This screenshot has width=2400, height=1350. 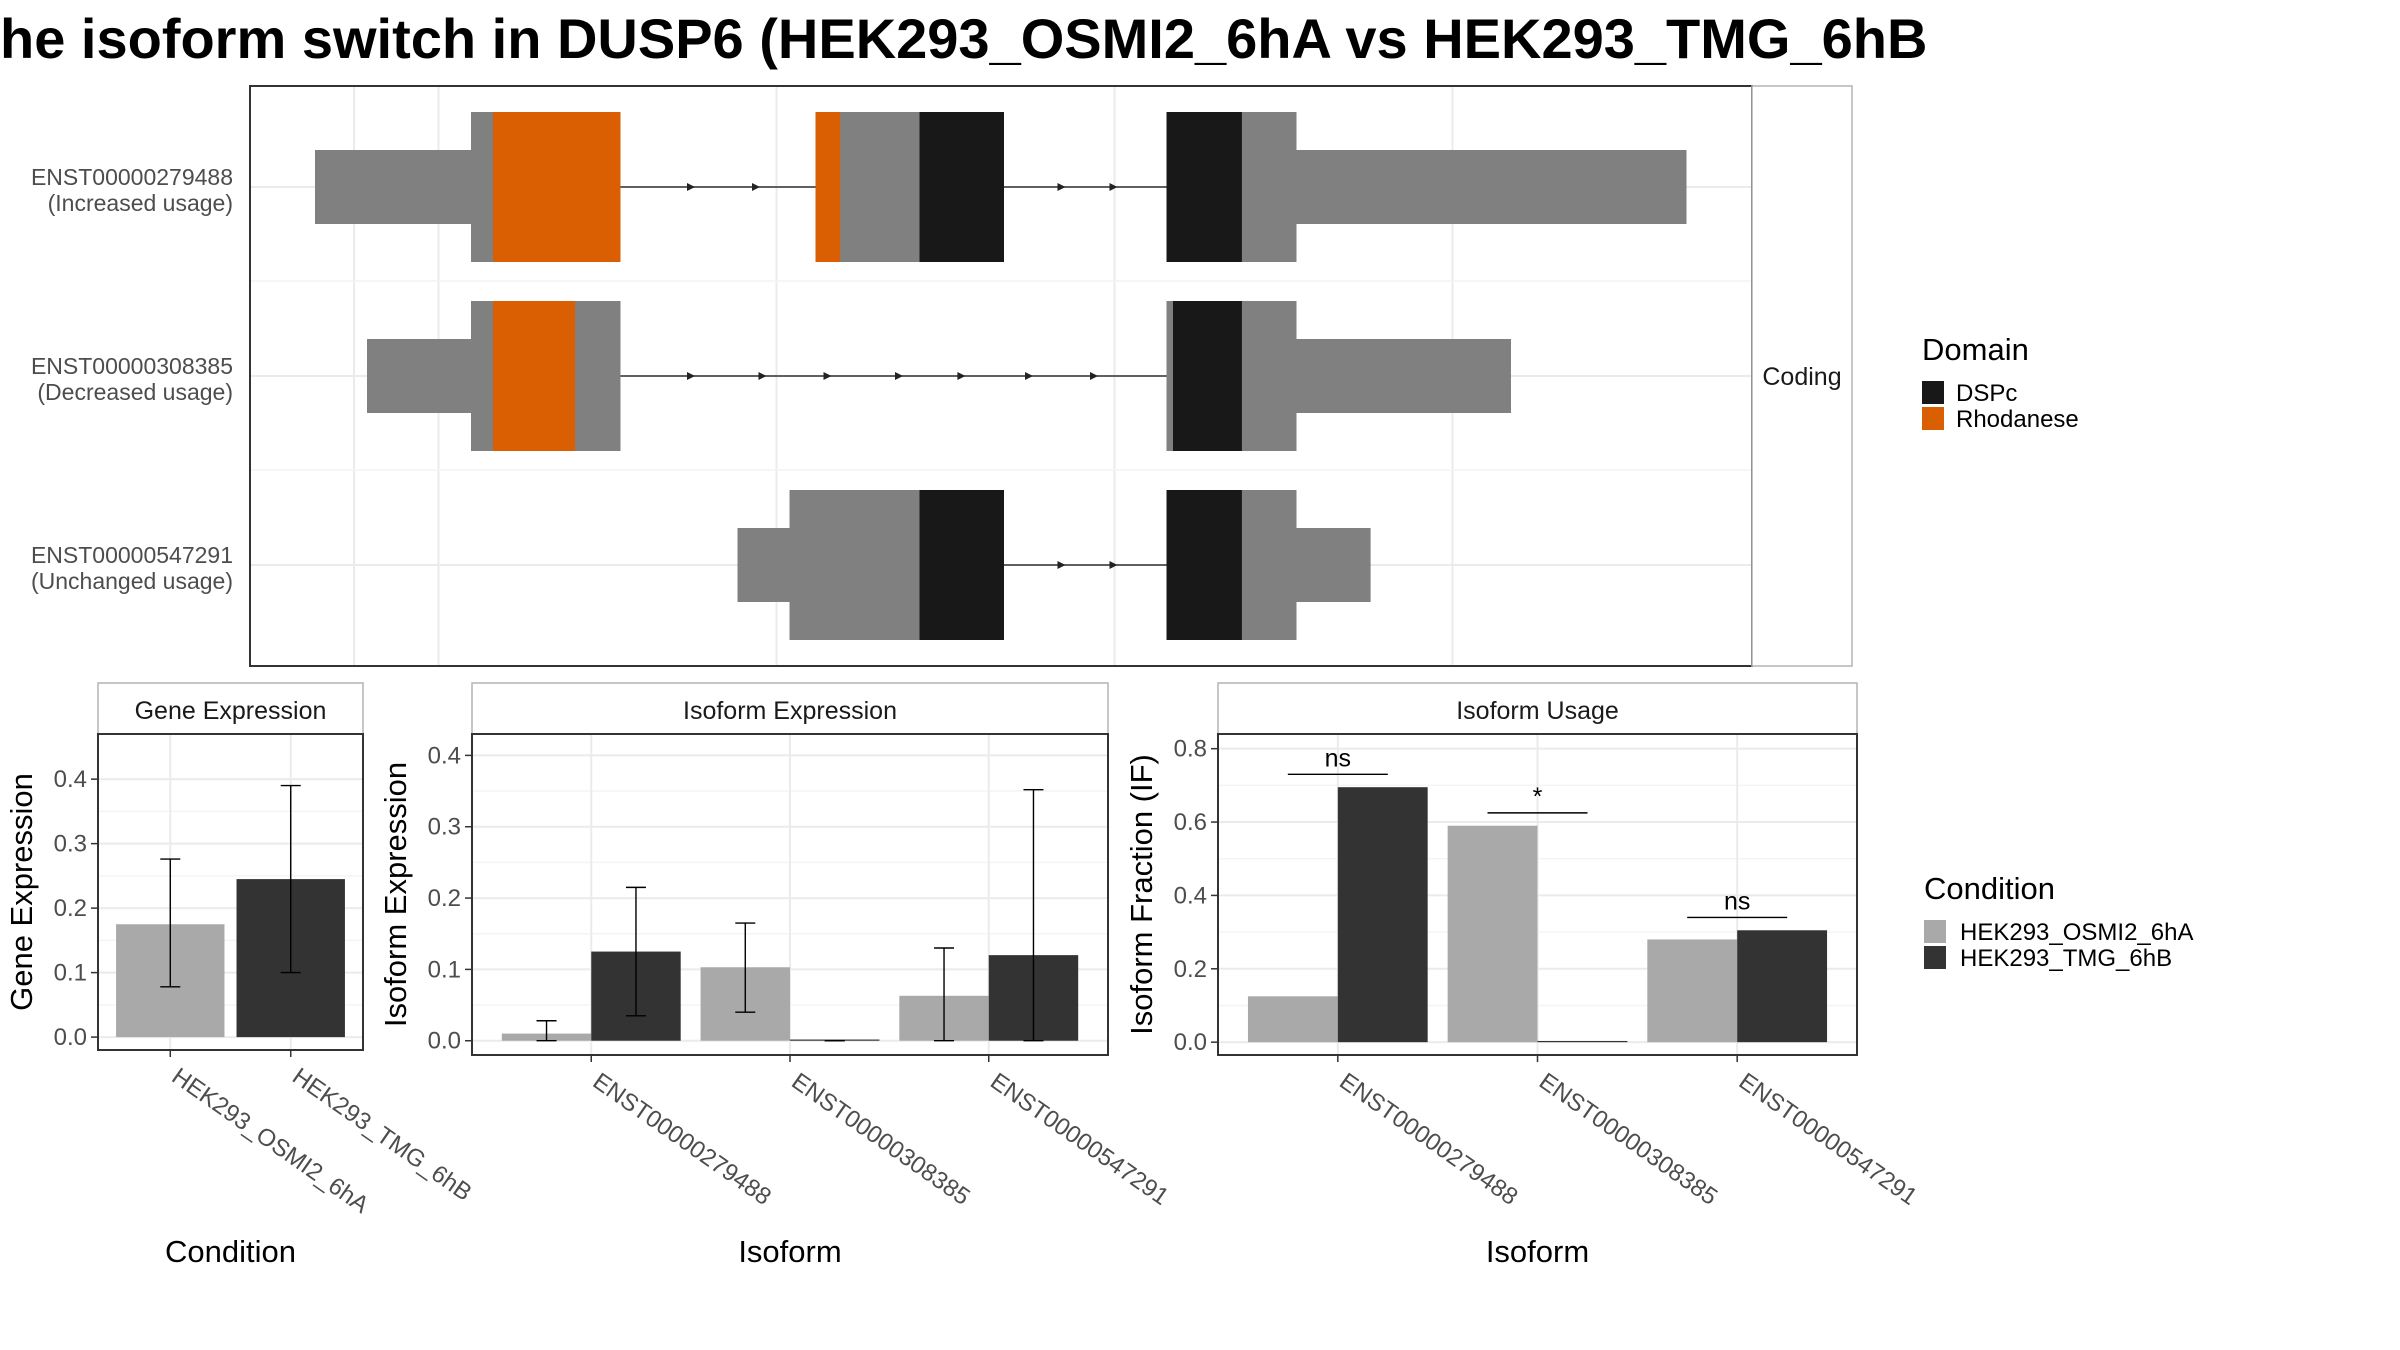 What do you see at coordinates (2076, 932) in the screenshot?
I see `legend-label-condition: HEK293_OSMI2_6hA` at bounding box center [2076, 932].